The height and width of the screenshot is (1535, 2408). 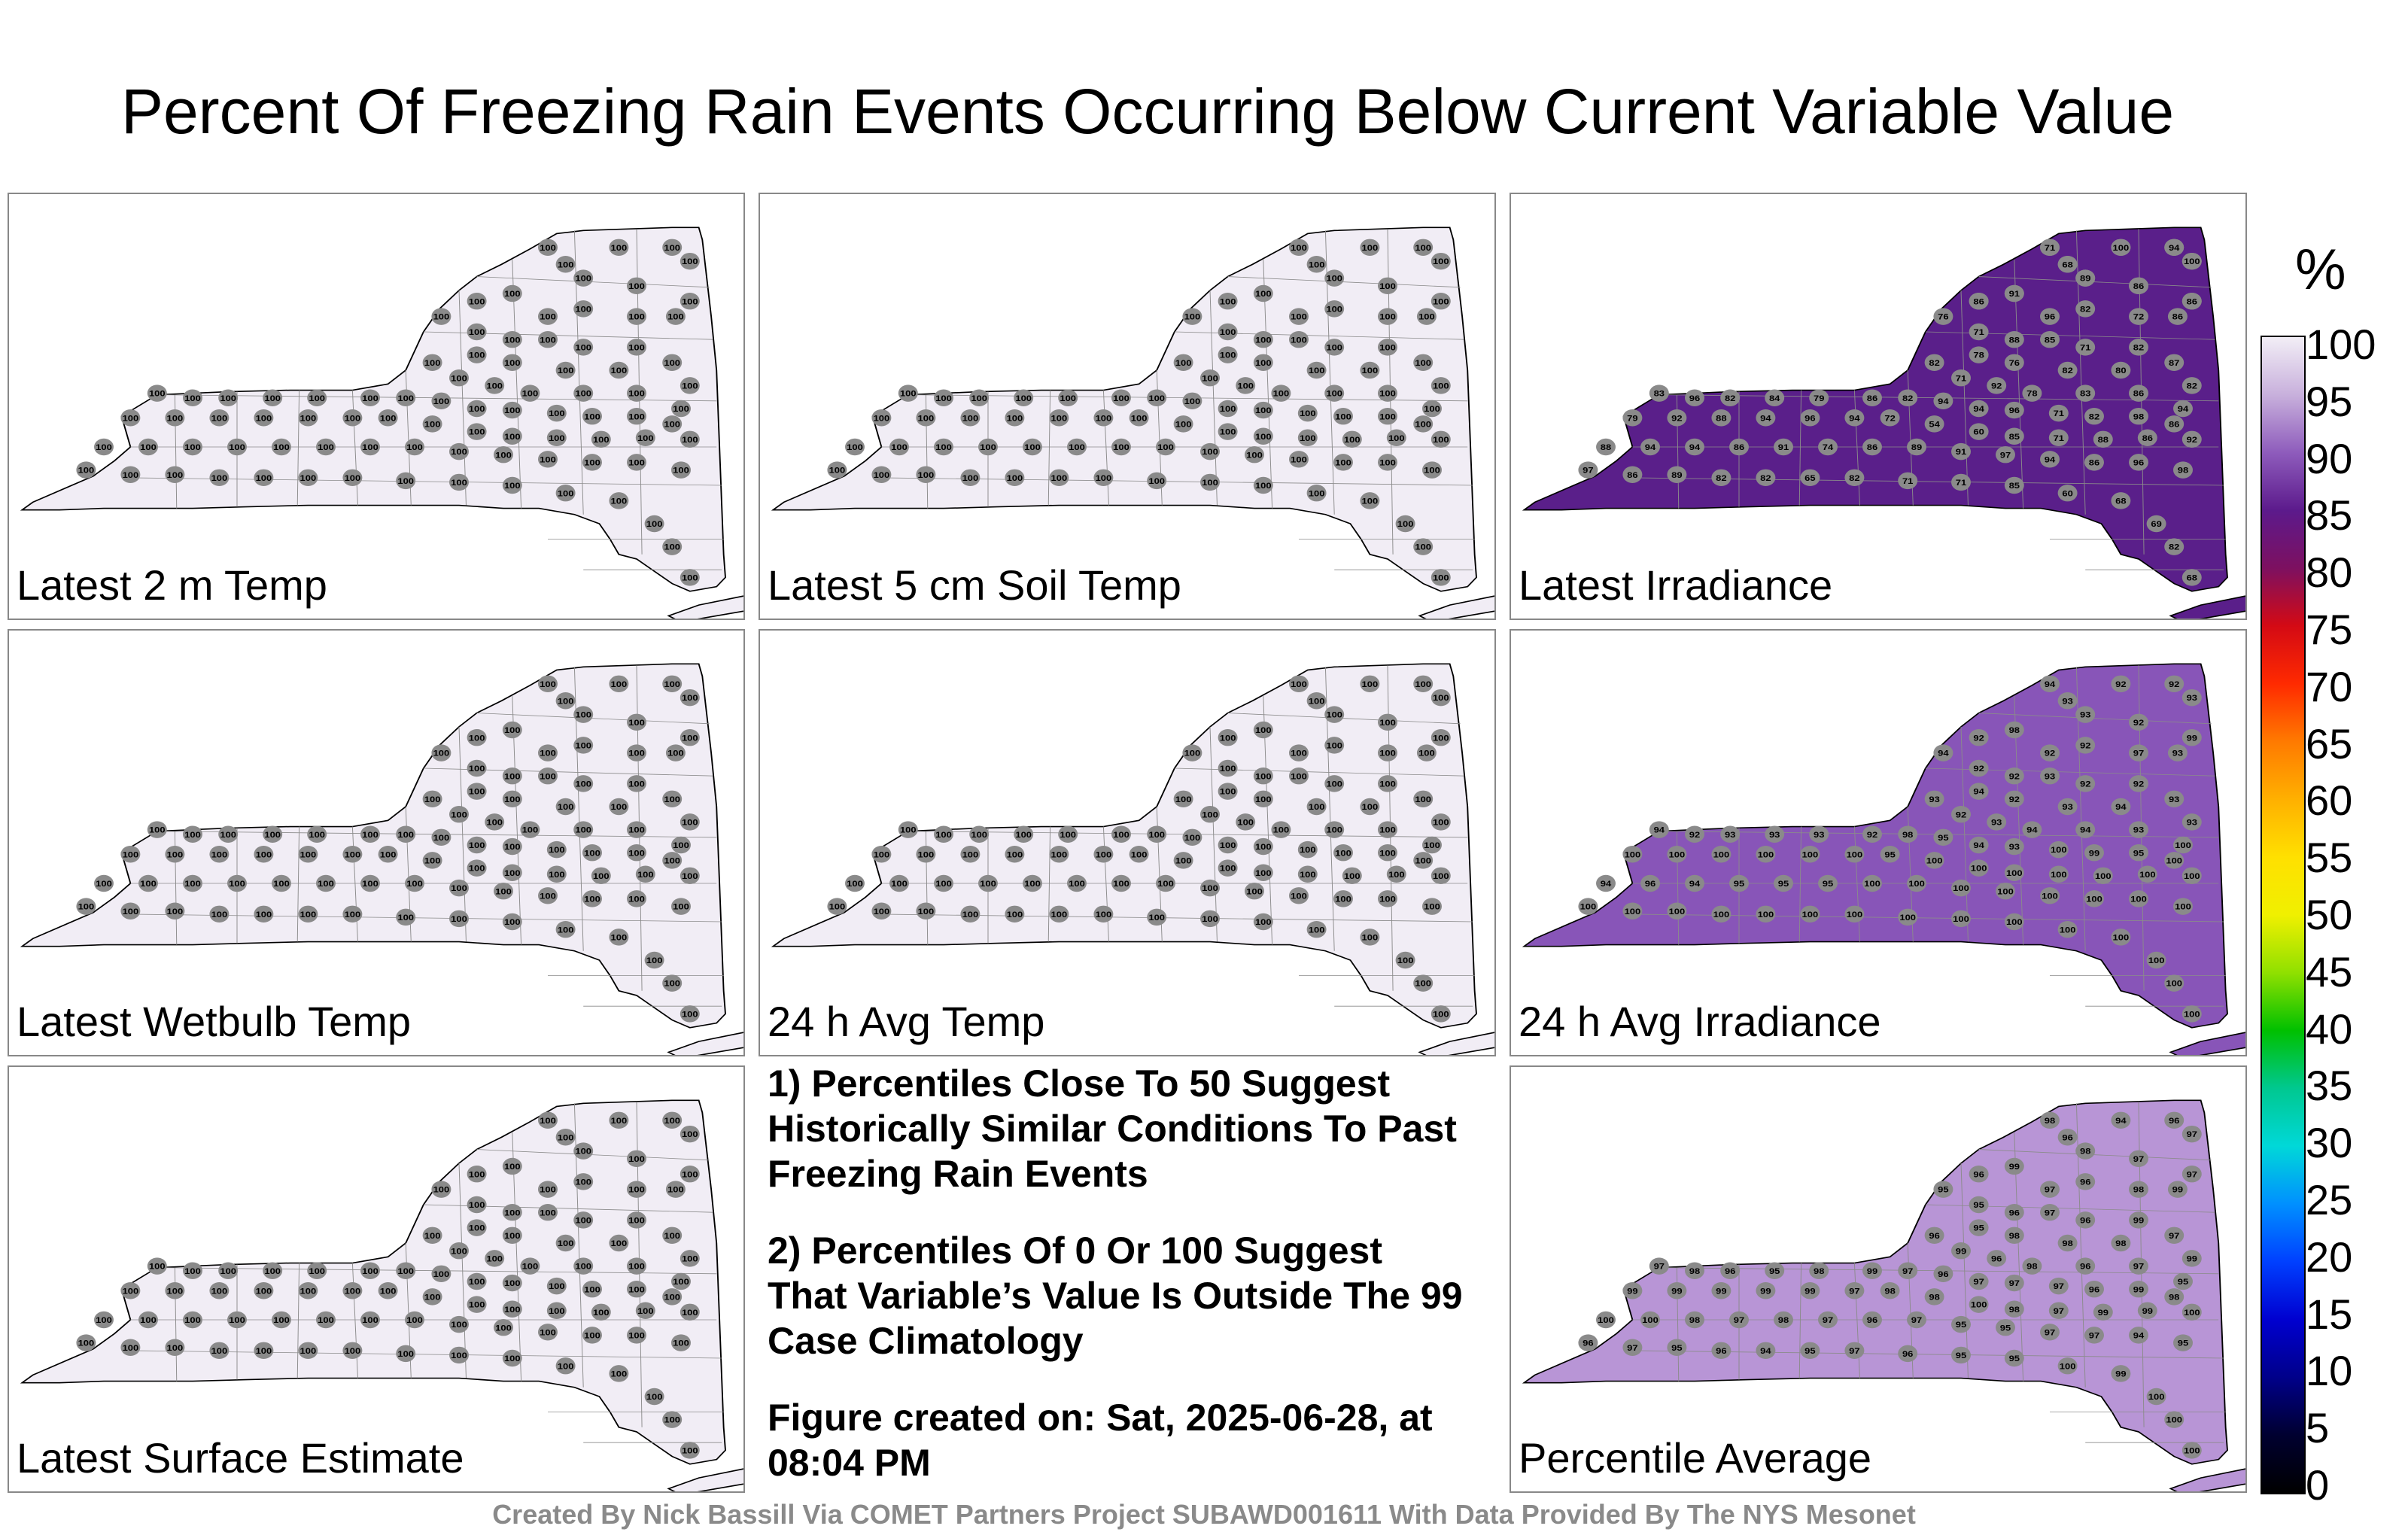 What do you see at coordinates (2329, 801) in the screenshot?
I see `colorbar-tick-label: 60` at bounding box center [2329, 801].